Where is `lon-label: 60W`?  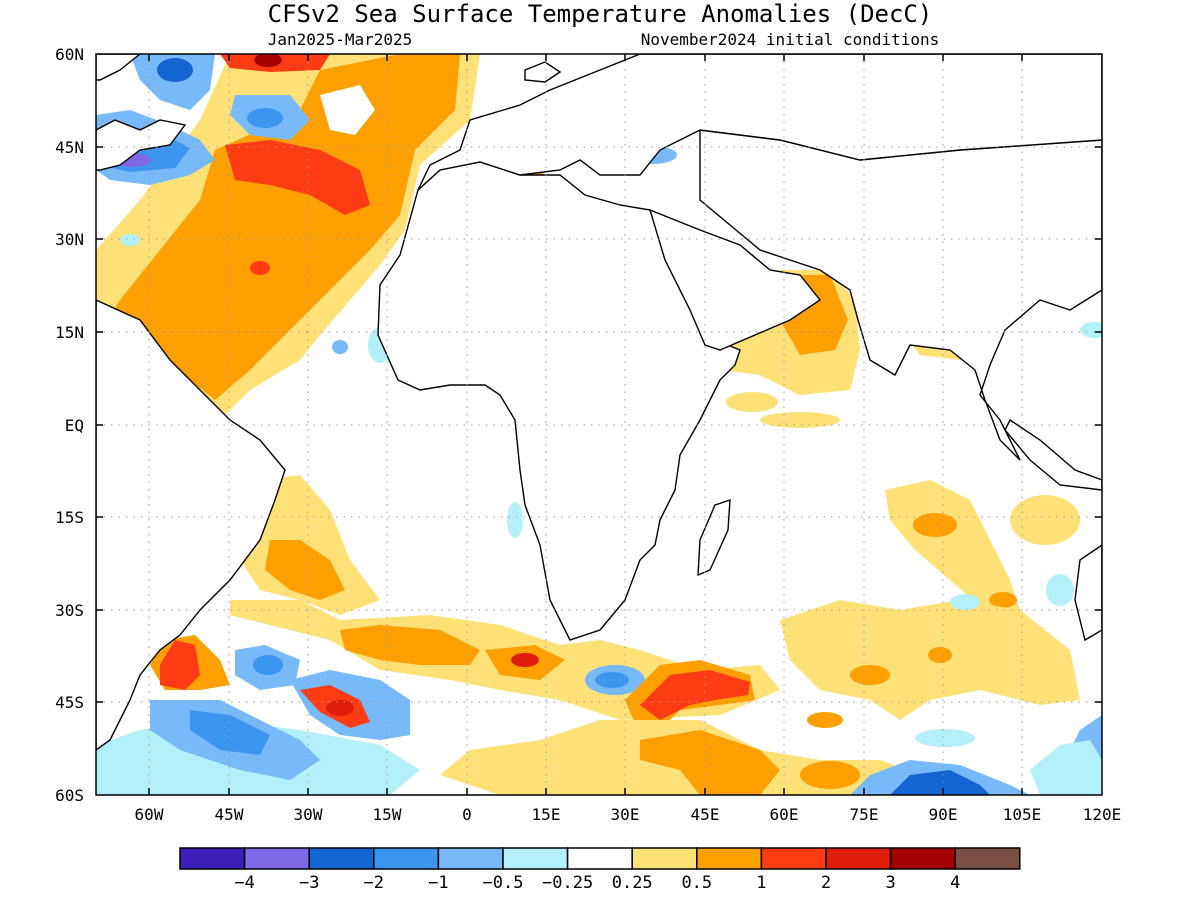 lon-label: 60W is located at coordinates (149, 814).